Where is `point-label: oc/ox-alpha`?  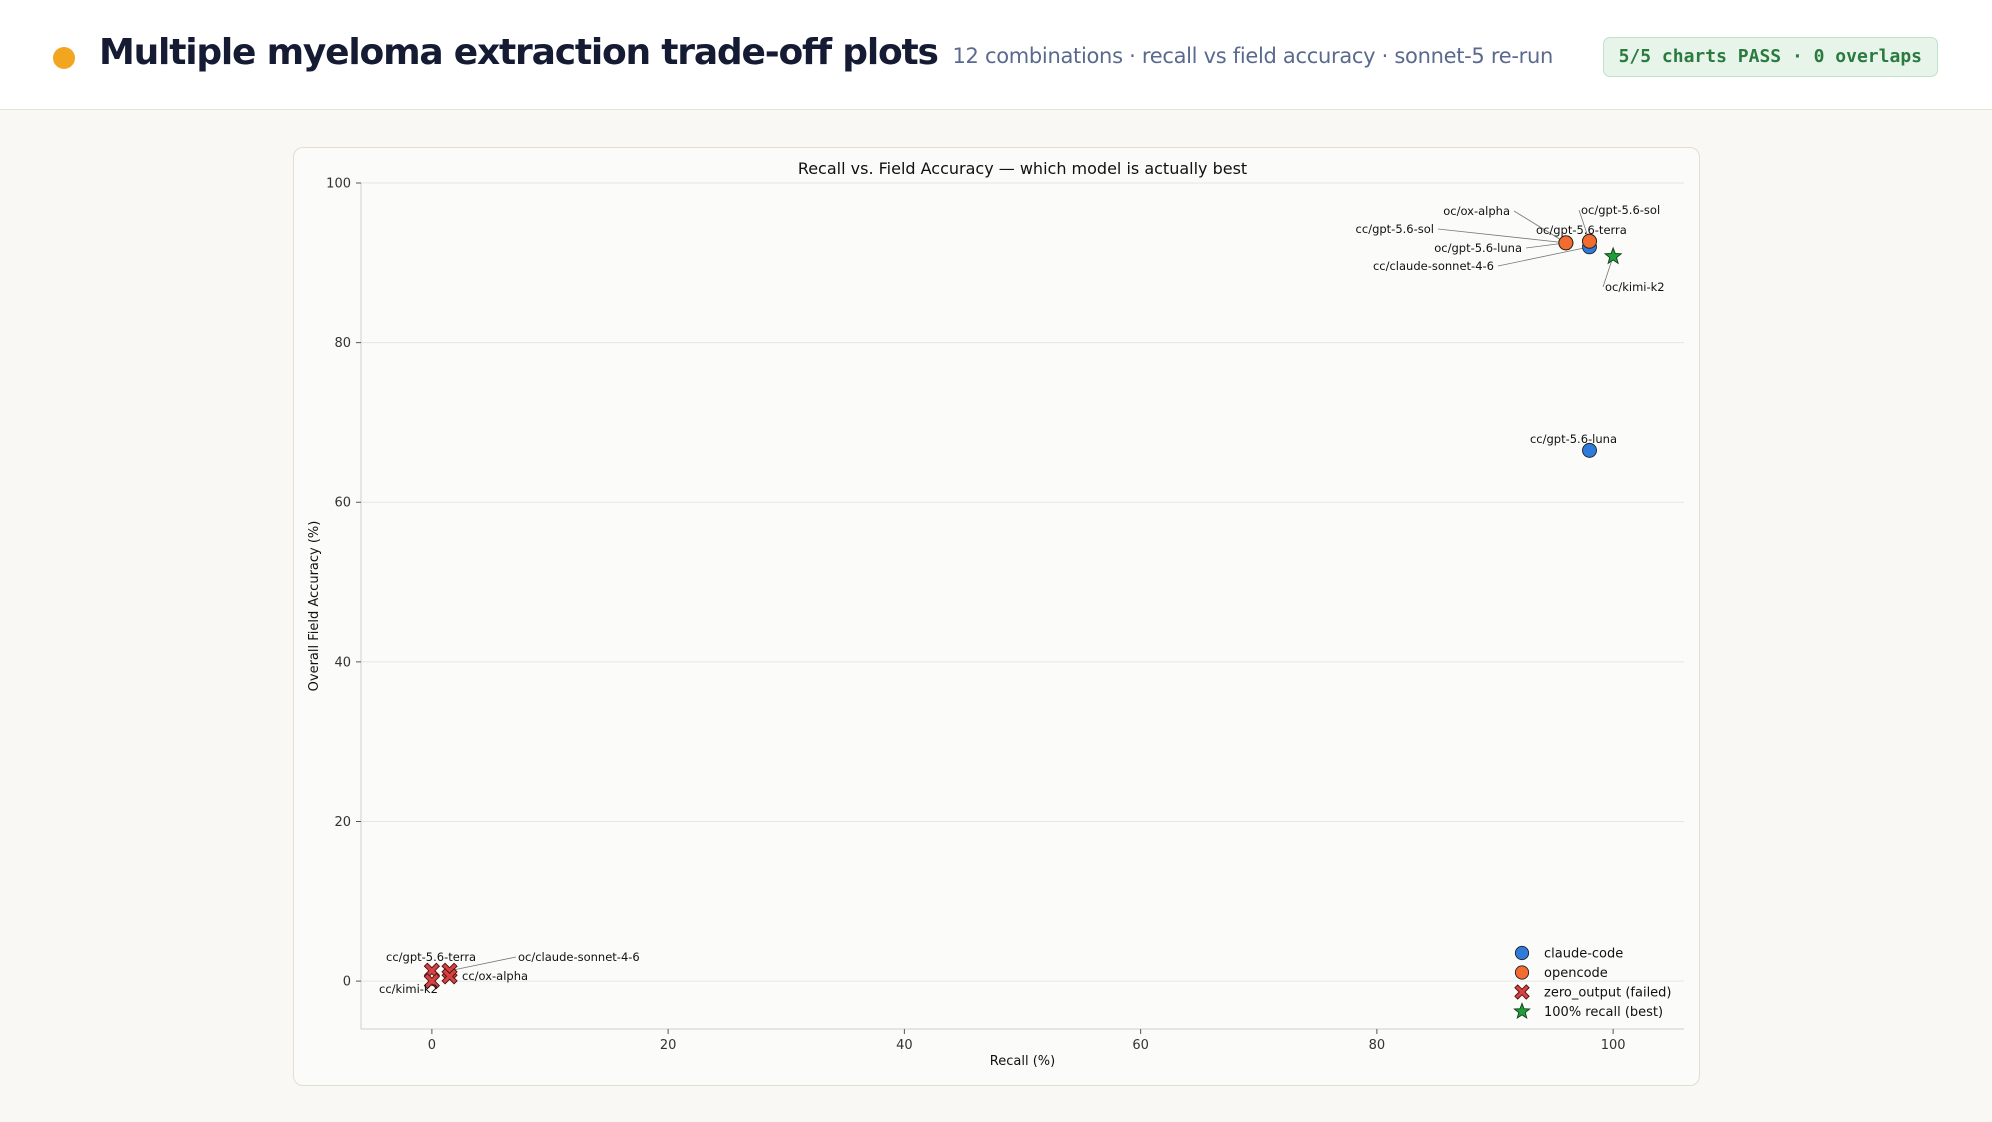
point-label: oc/ox-alpha is located at coordinates (1476, 211).